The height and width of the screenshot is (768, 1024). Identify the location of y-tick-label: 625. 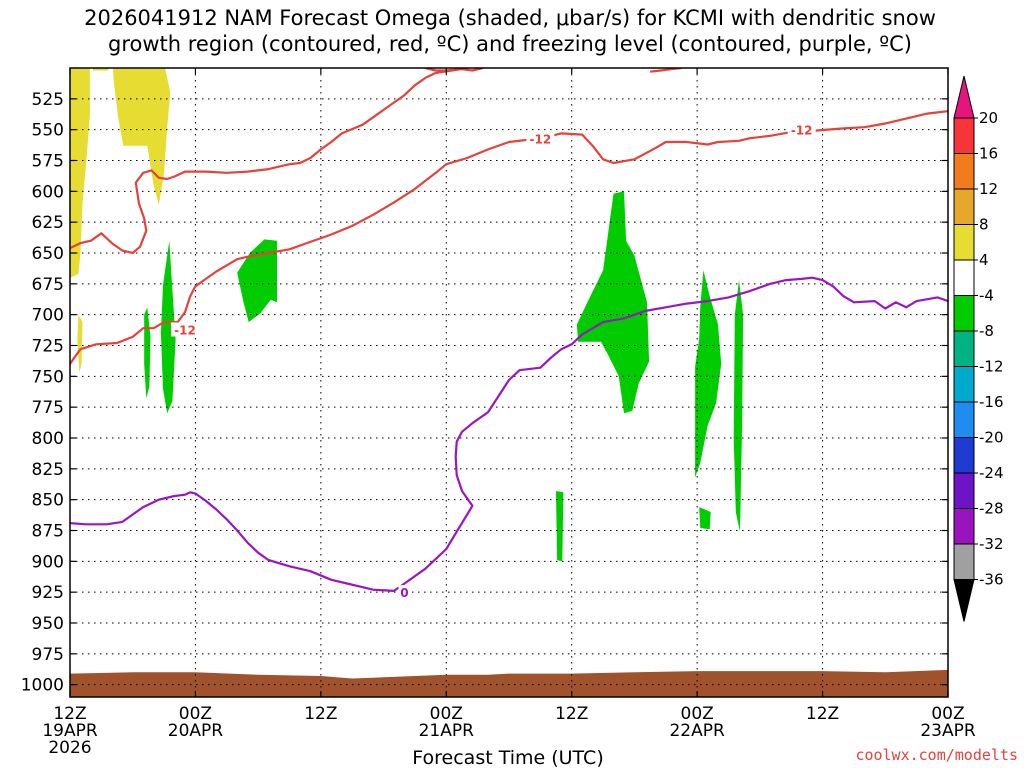
(48, 223).